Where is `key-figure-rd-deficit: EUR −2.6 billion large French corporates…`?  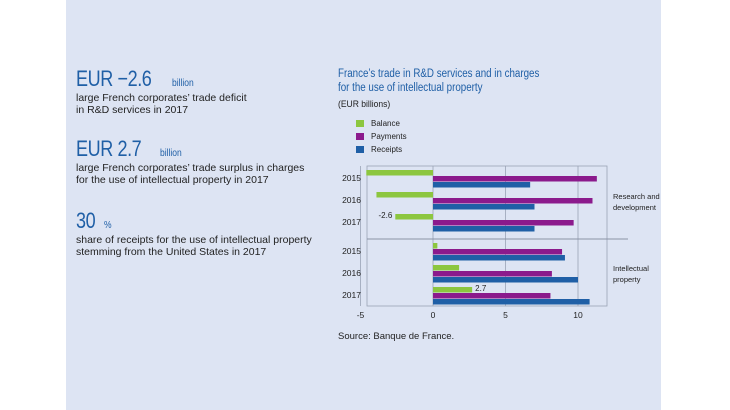 key-figure-rd-deficit: EUR −2.6 billion large French corporates… is located at coordinates (161, 91).